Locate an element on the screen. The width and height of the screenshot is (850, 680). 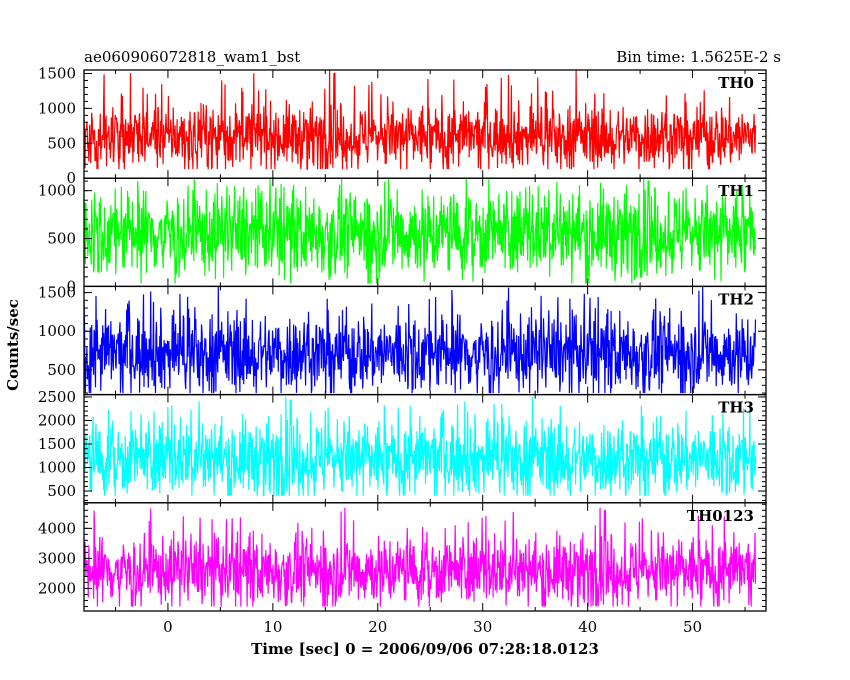
series-th0123-line is located at coordinates (420, 557).